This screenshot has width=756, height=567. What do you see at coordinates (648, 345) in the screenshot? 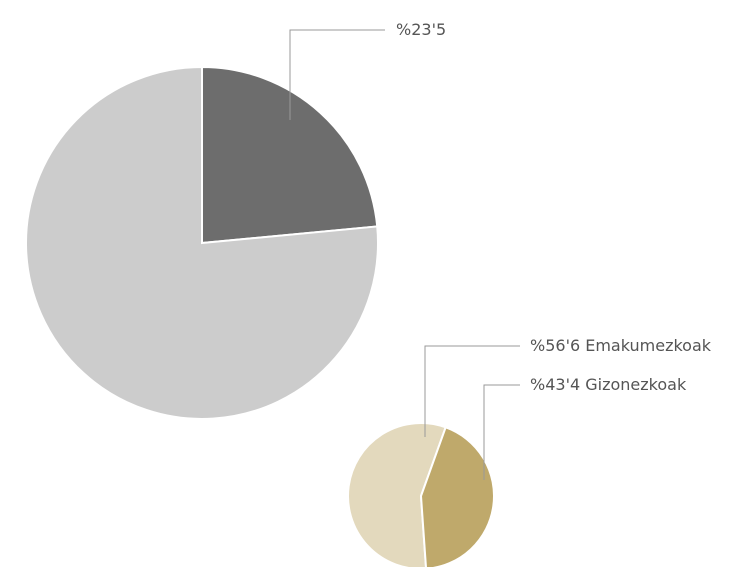
I see `category-label: Emakumezkoak` at bounding box center [648, 345].